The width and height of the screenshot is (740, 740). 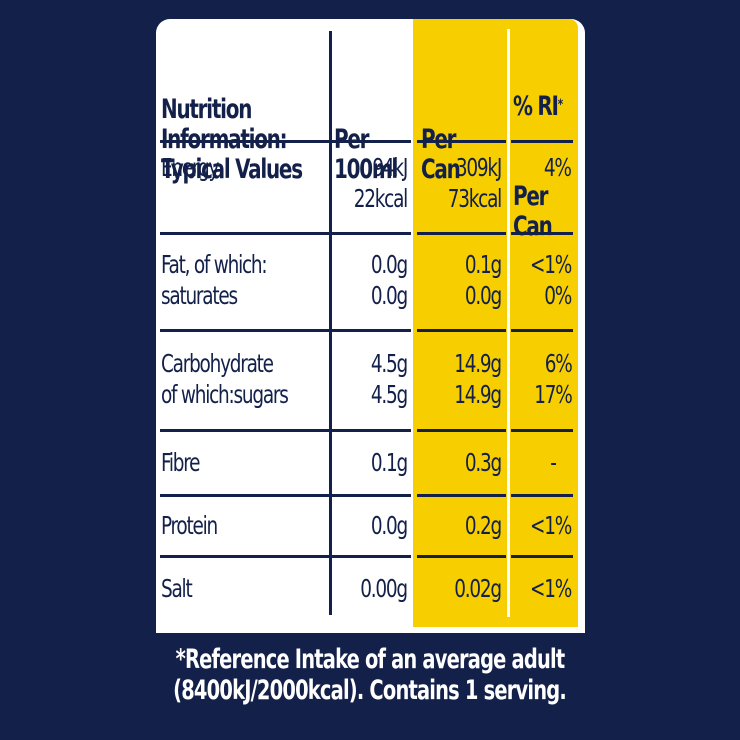 I want to click on row-salt-per100: 0.00g, so click(x=384, y=588).